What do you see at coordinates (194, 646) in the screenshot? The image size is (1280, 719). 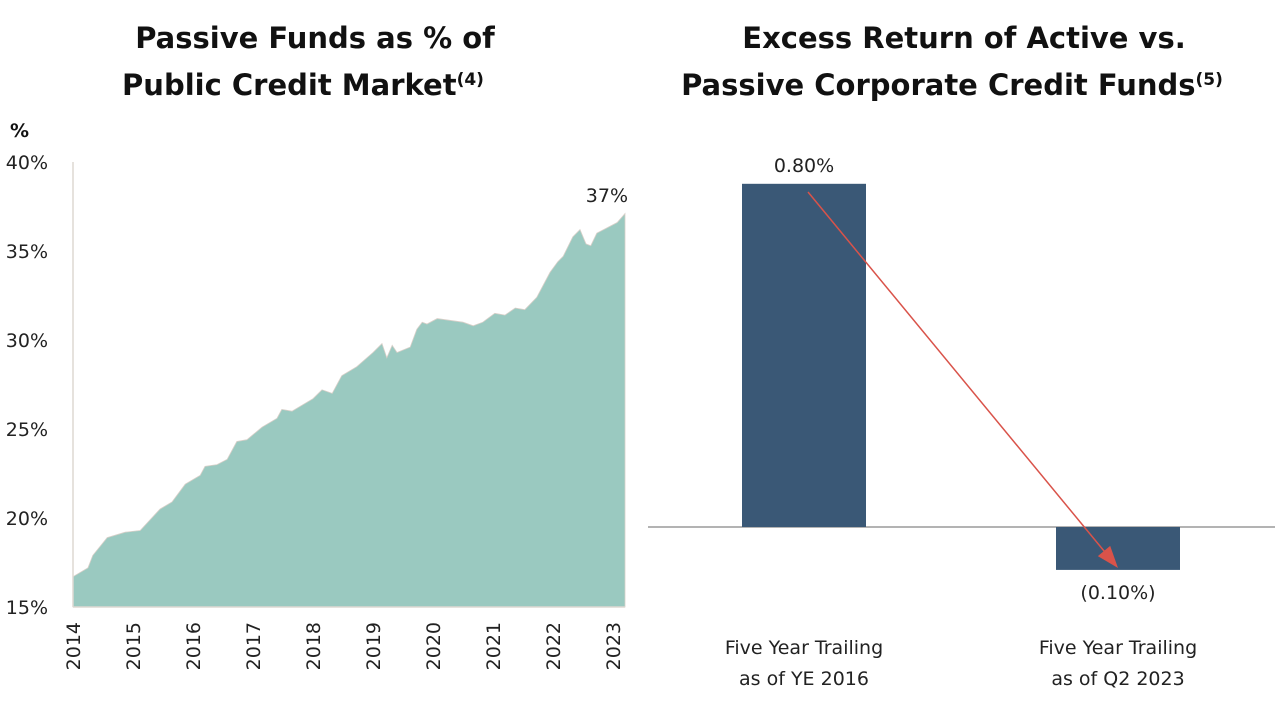 I see `x-tick-label: 2016` at bounding box center [194, 646].